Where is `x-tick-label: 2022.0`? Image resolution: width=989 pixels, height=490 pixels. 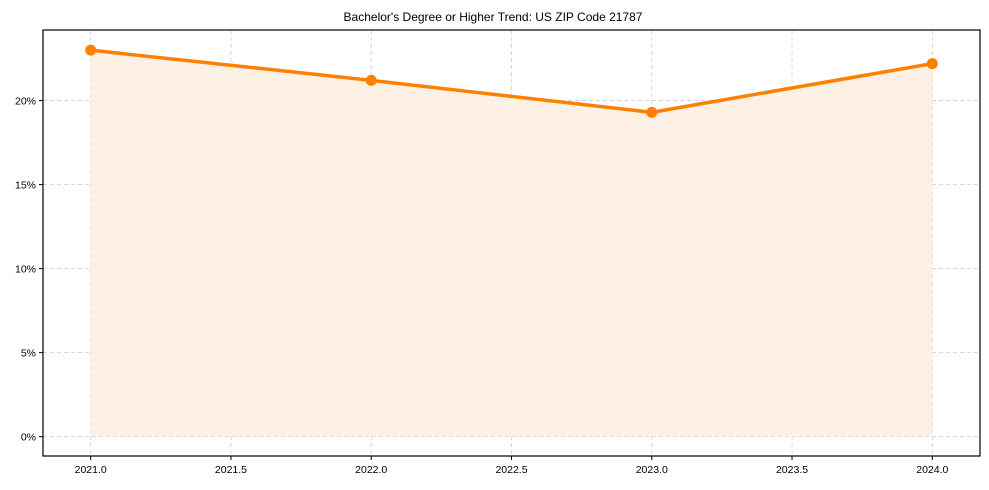 x-tick-label: 2022.0 is located at coordinates (371, 470).